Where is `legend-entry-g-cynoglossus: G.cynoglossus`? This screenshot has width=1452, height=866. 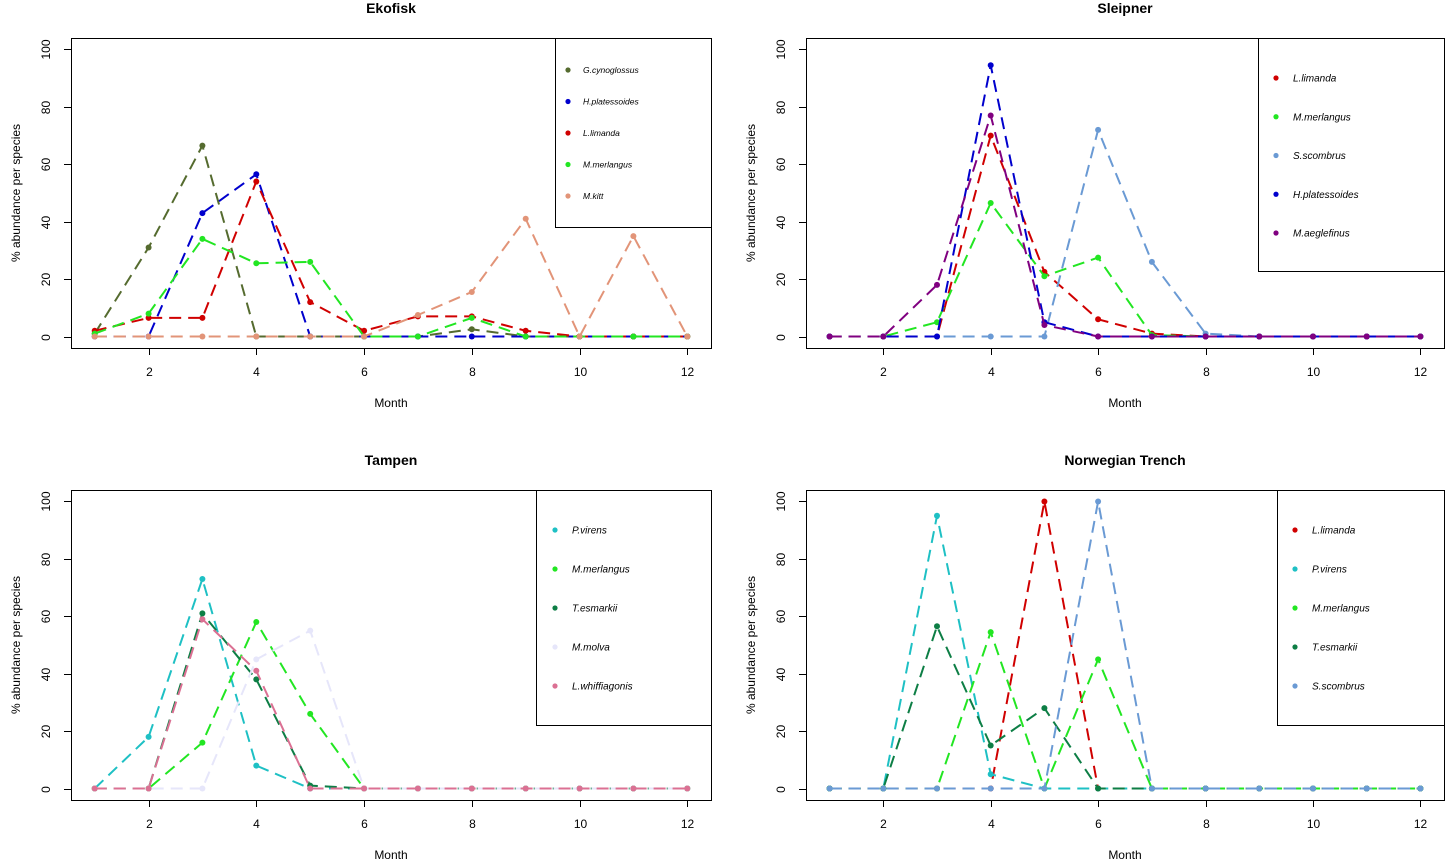 legend-entry-g-cynoglossus: G.cynoglossus is located at coordinates (602, 70).